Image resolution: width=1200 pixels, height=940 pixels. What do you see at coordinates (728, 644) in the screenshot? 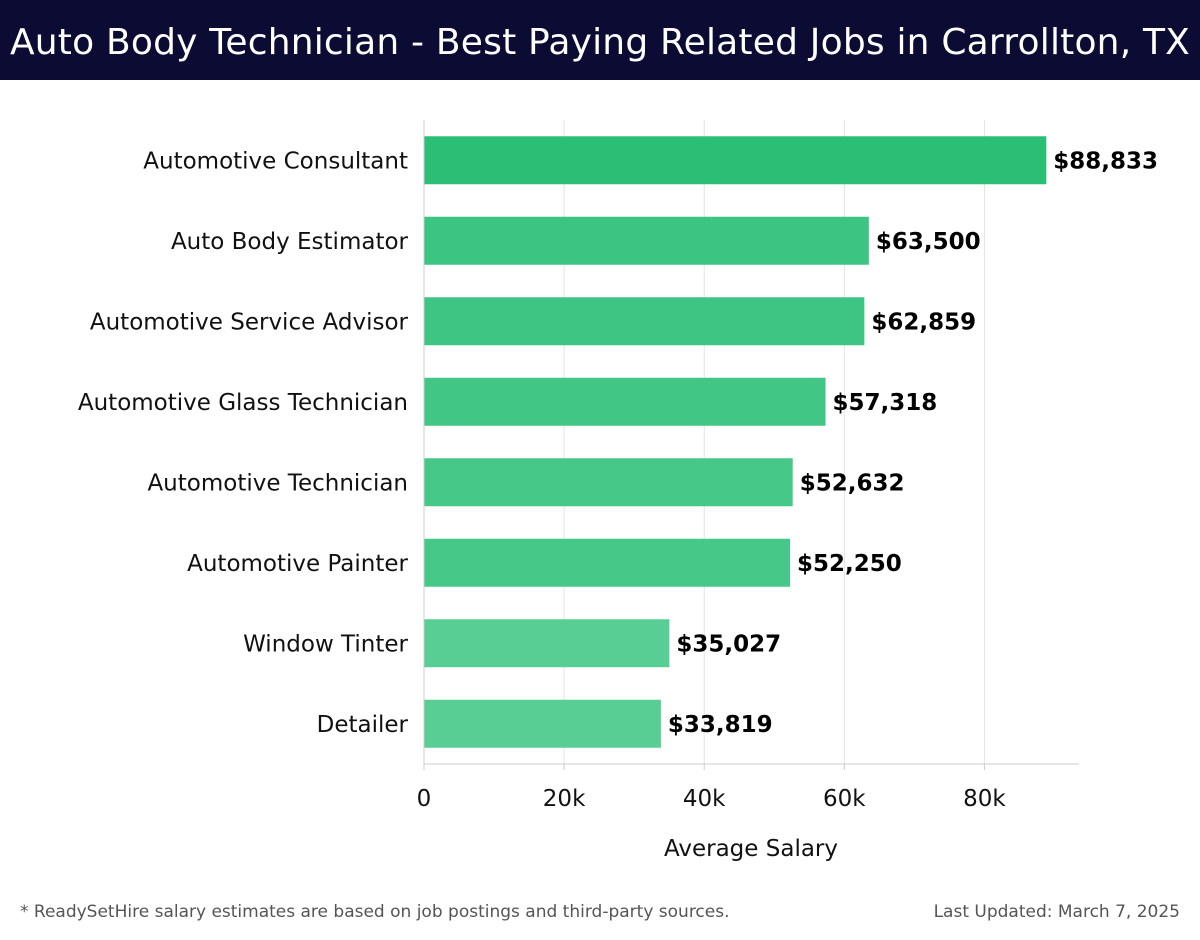
I see `value-label: $35,027` at bounding box center [728, 644].